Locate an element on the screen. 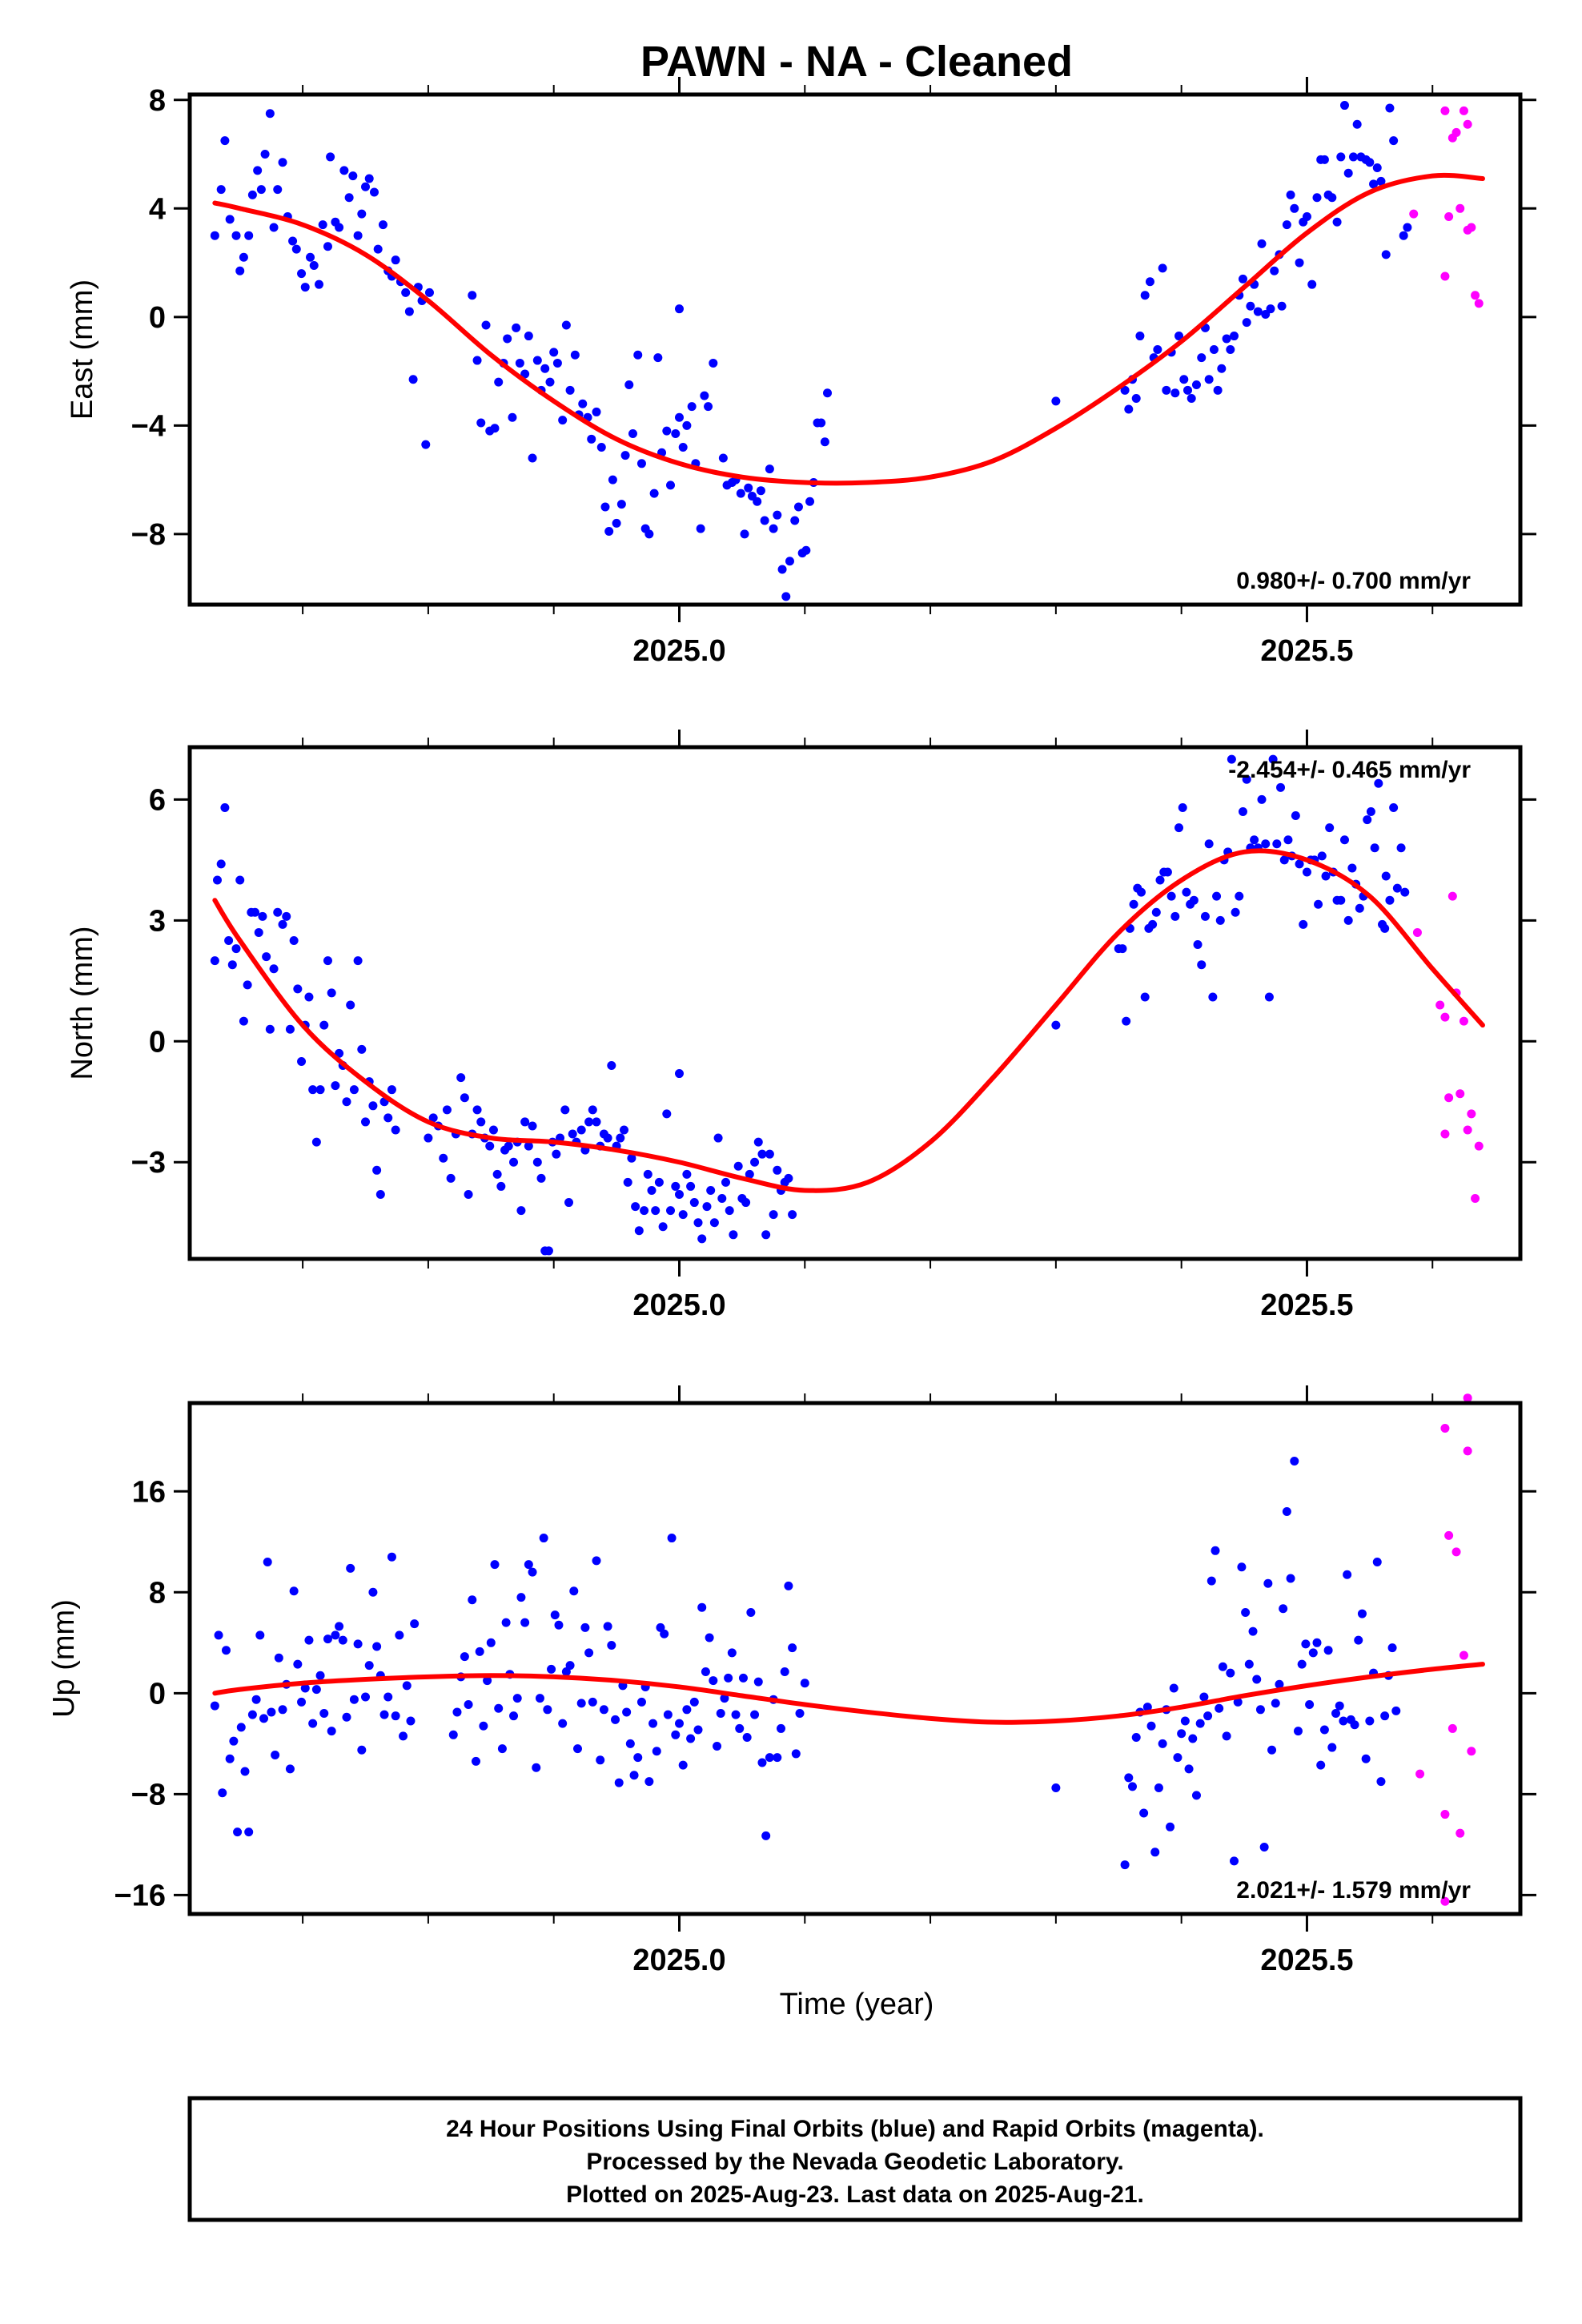  x-tick-label-up: 2025.5 is located at coordinates (1306, 1960).